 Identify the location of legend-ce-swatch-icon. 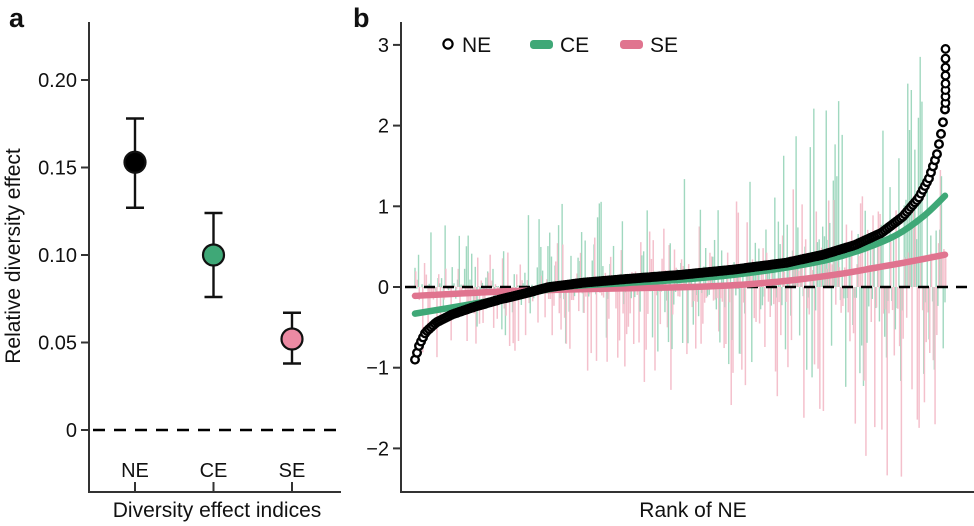
(541, 44).